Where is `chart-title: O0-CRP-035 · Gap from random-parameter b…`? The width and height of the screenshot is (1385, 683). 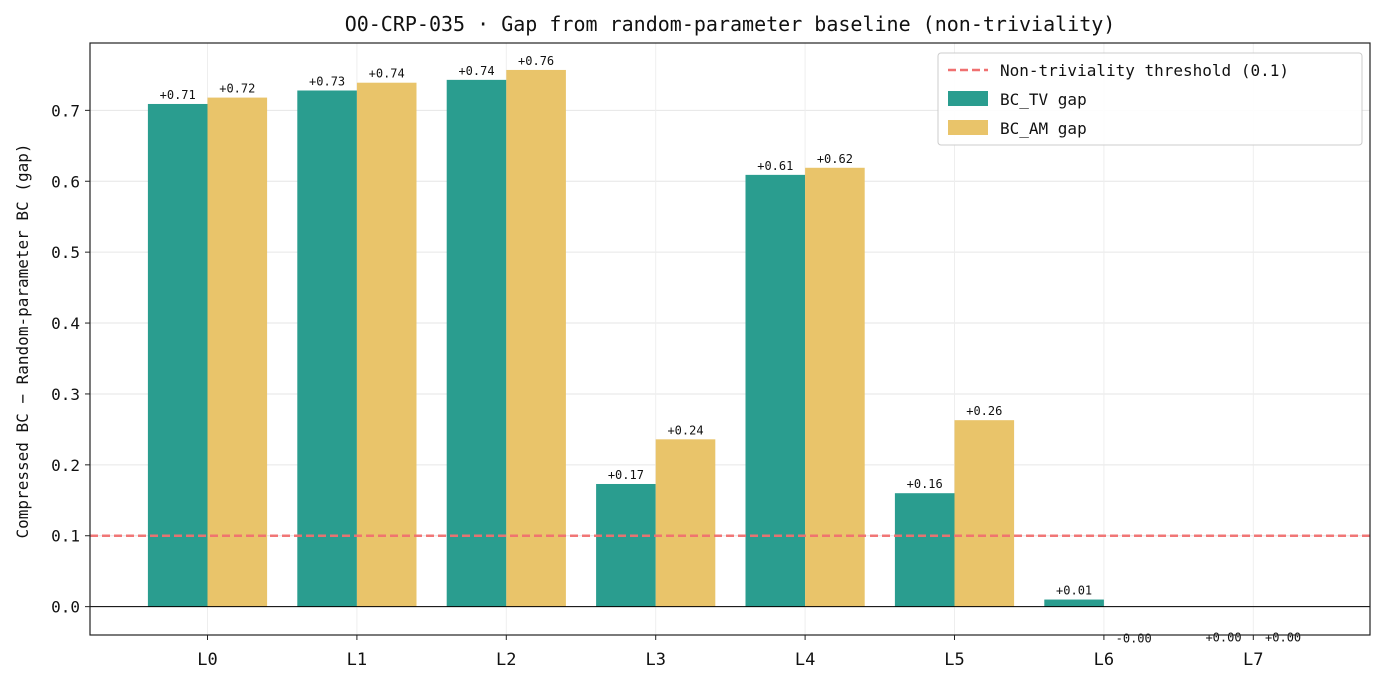
chart-title: O0-CRP-035 · Gap from random-parameter b… is located at coordinates (730, 24).